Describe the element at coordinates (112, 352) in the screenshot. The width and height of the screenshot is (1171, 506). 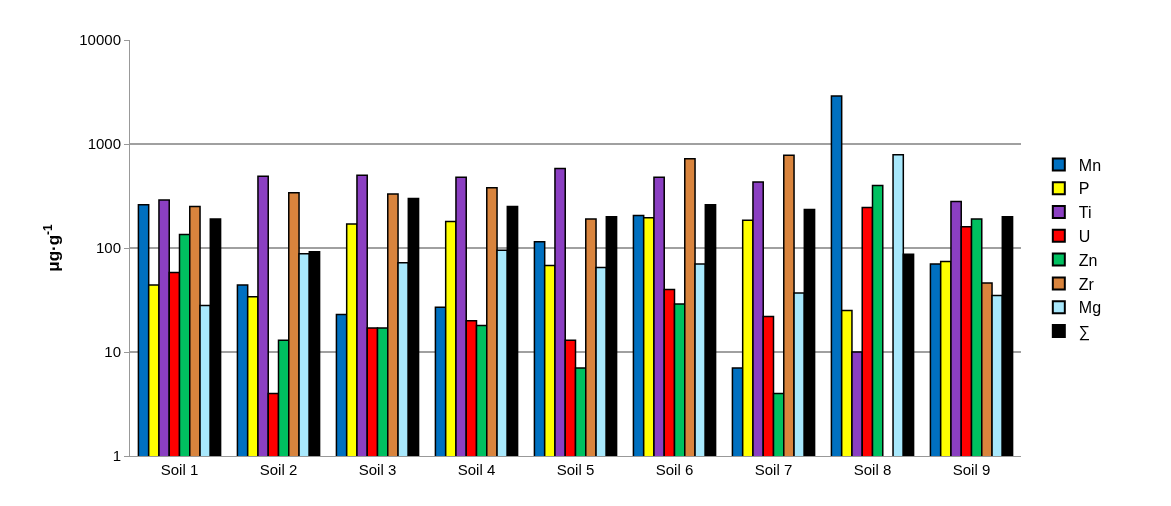
I see `y-tick-label: 10` at that location.